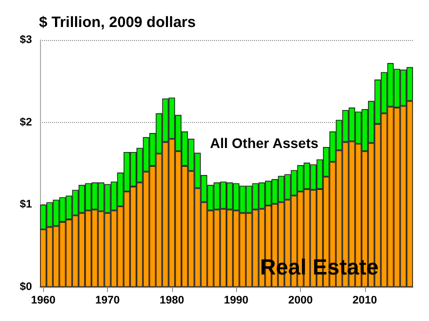 The image size is (429, 321). What do you see at coordinates (43, 300) in the screenshot?
I see `x-tick-label: 1960` at bounding box center [43, 300].